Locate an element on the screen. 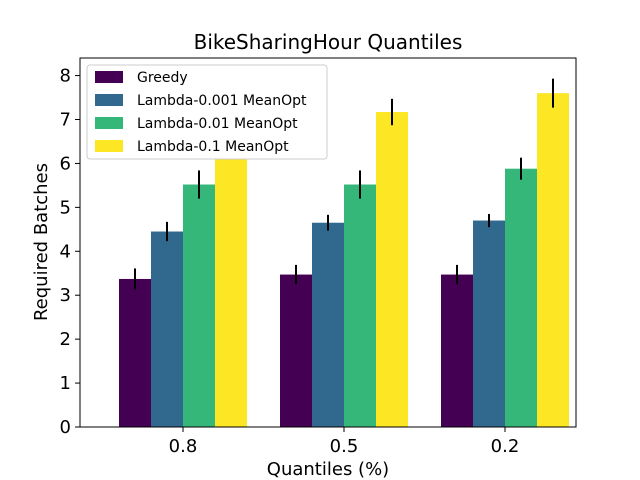 The height and width of the screenshot is (480, 640). legend-label: Lambda-0.001 MeanOpt is located at coordinates (222, 101).